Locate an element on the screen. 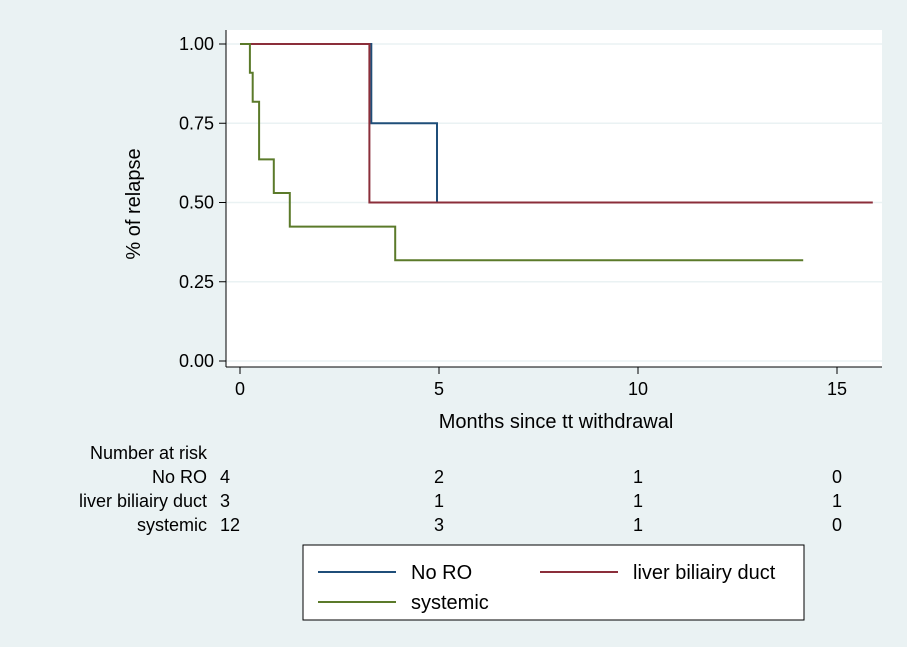  legend: No RO liver biliairy duct systemic is located at coordinates (553, 582).